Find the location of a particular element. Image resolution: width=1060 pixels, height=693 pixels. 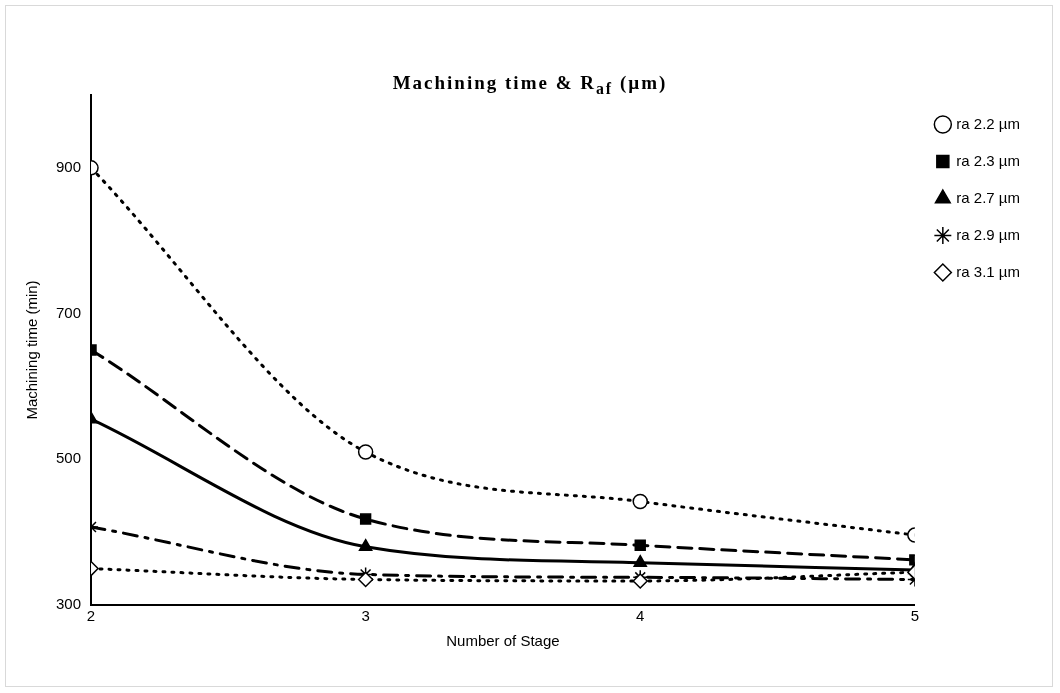

y-tick-label: 500 is located at coordinates (69, 458).